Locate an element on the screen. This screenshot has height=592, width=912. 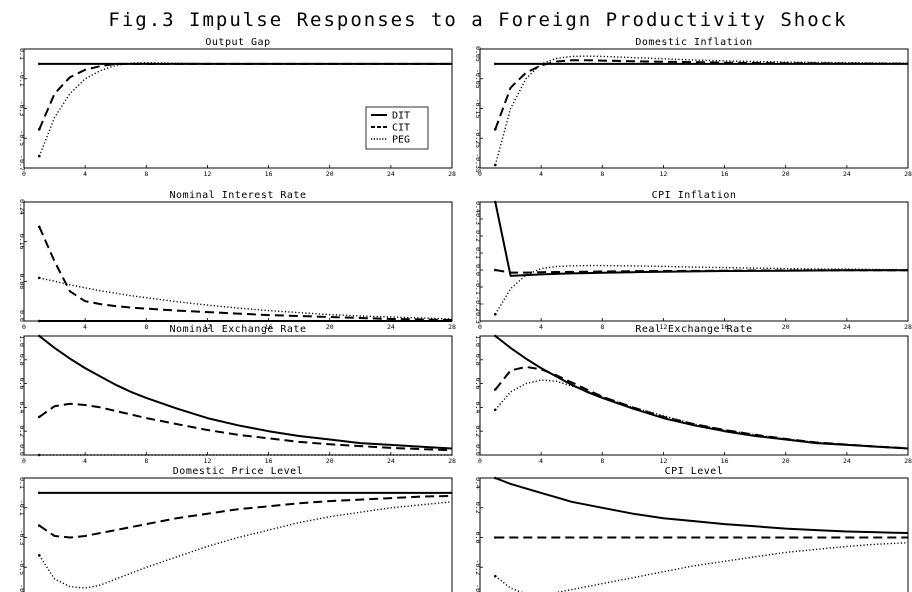
panel-title: Domestic Inflation is located at coordinates (693, 42).